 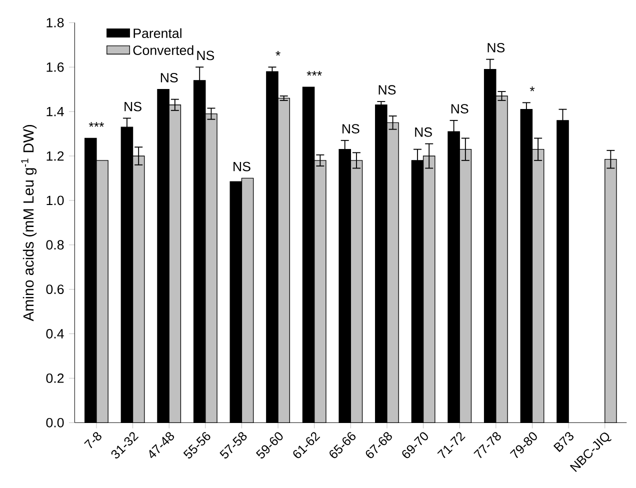 I want to click on y-tick-label: 0.0, so click(x=55, y=423).